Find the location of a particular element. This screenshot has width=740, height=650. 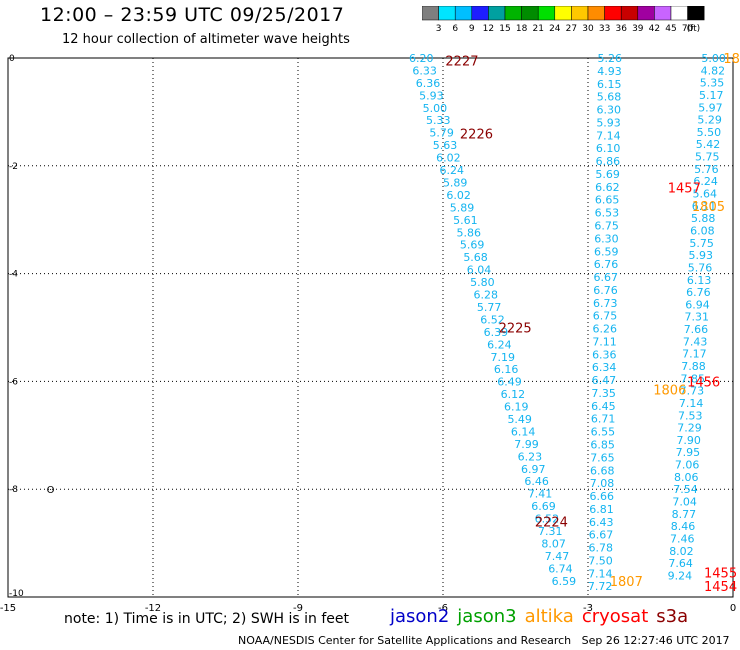

pass-time-label: 1457 is located at coordinates (684, 188).